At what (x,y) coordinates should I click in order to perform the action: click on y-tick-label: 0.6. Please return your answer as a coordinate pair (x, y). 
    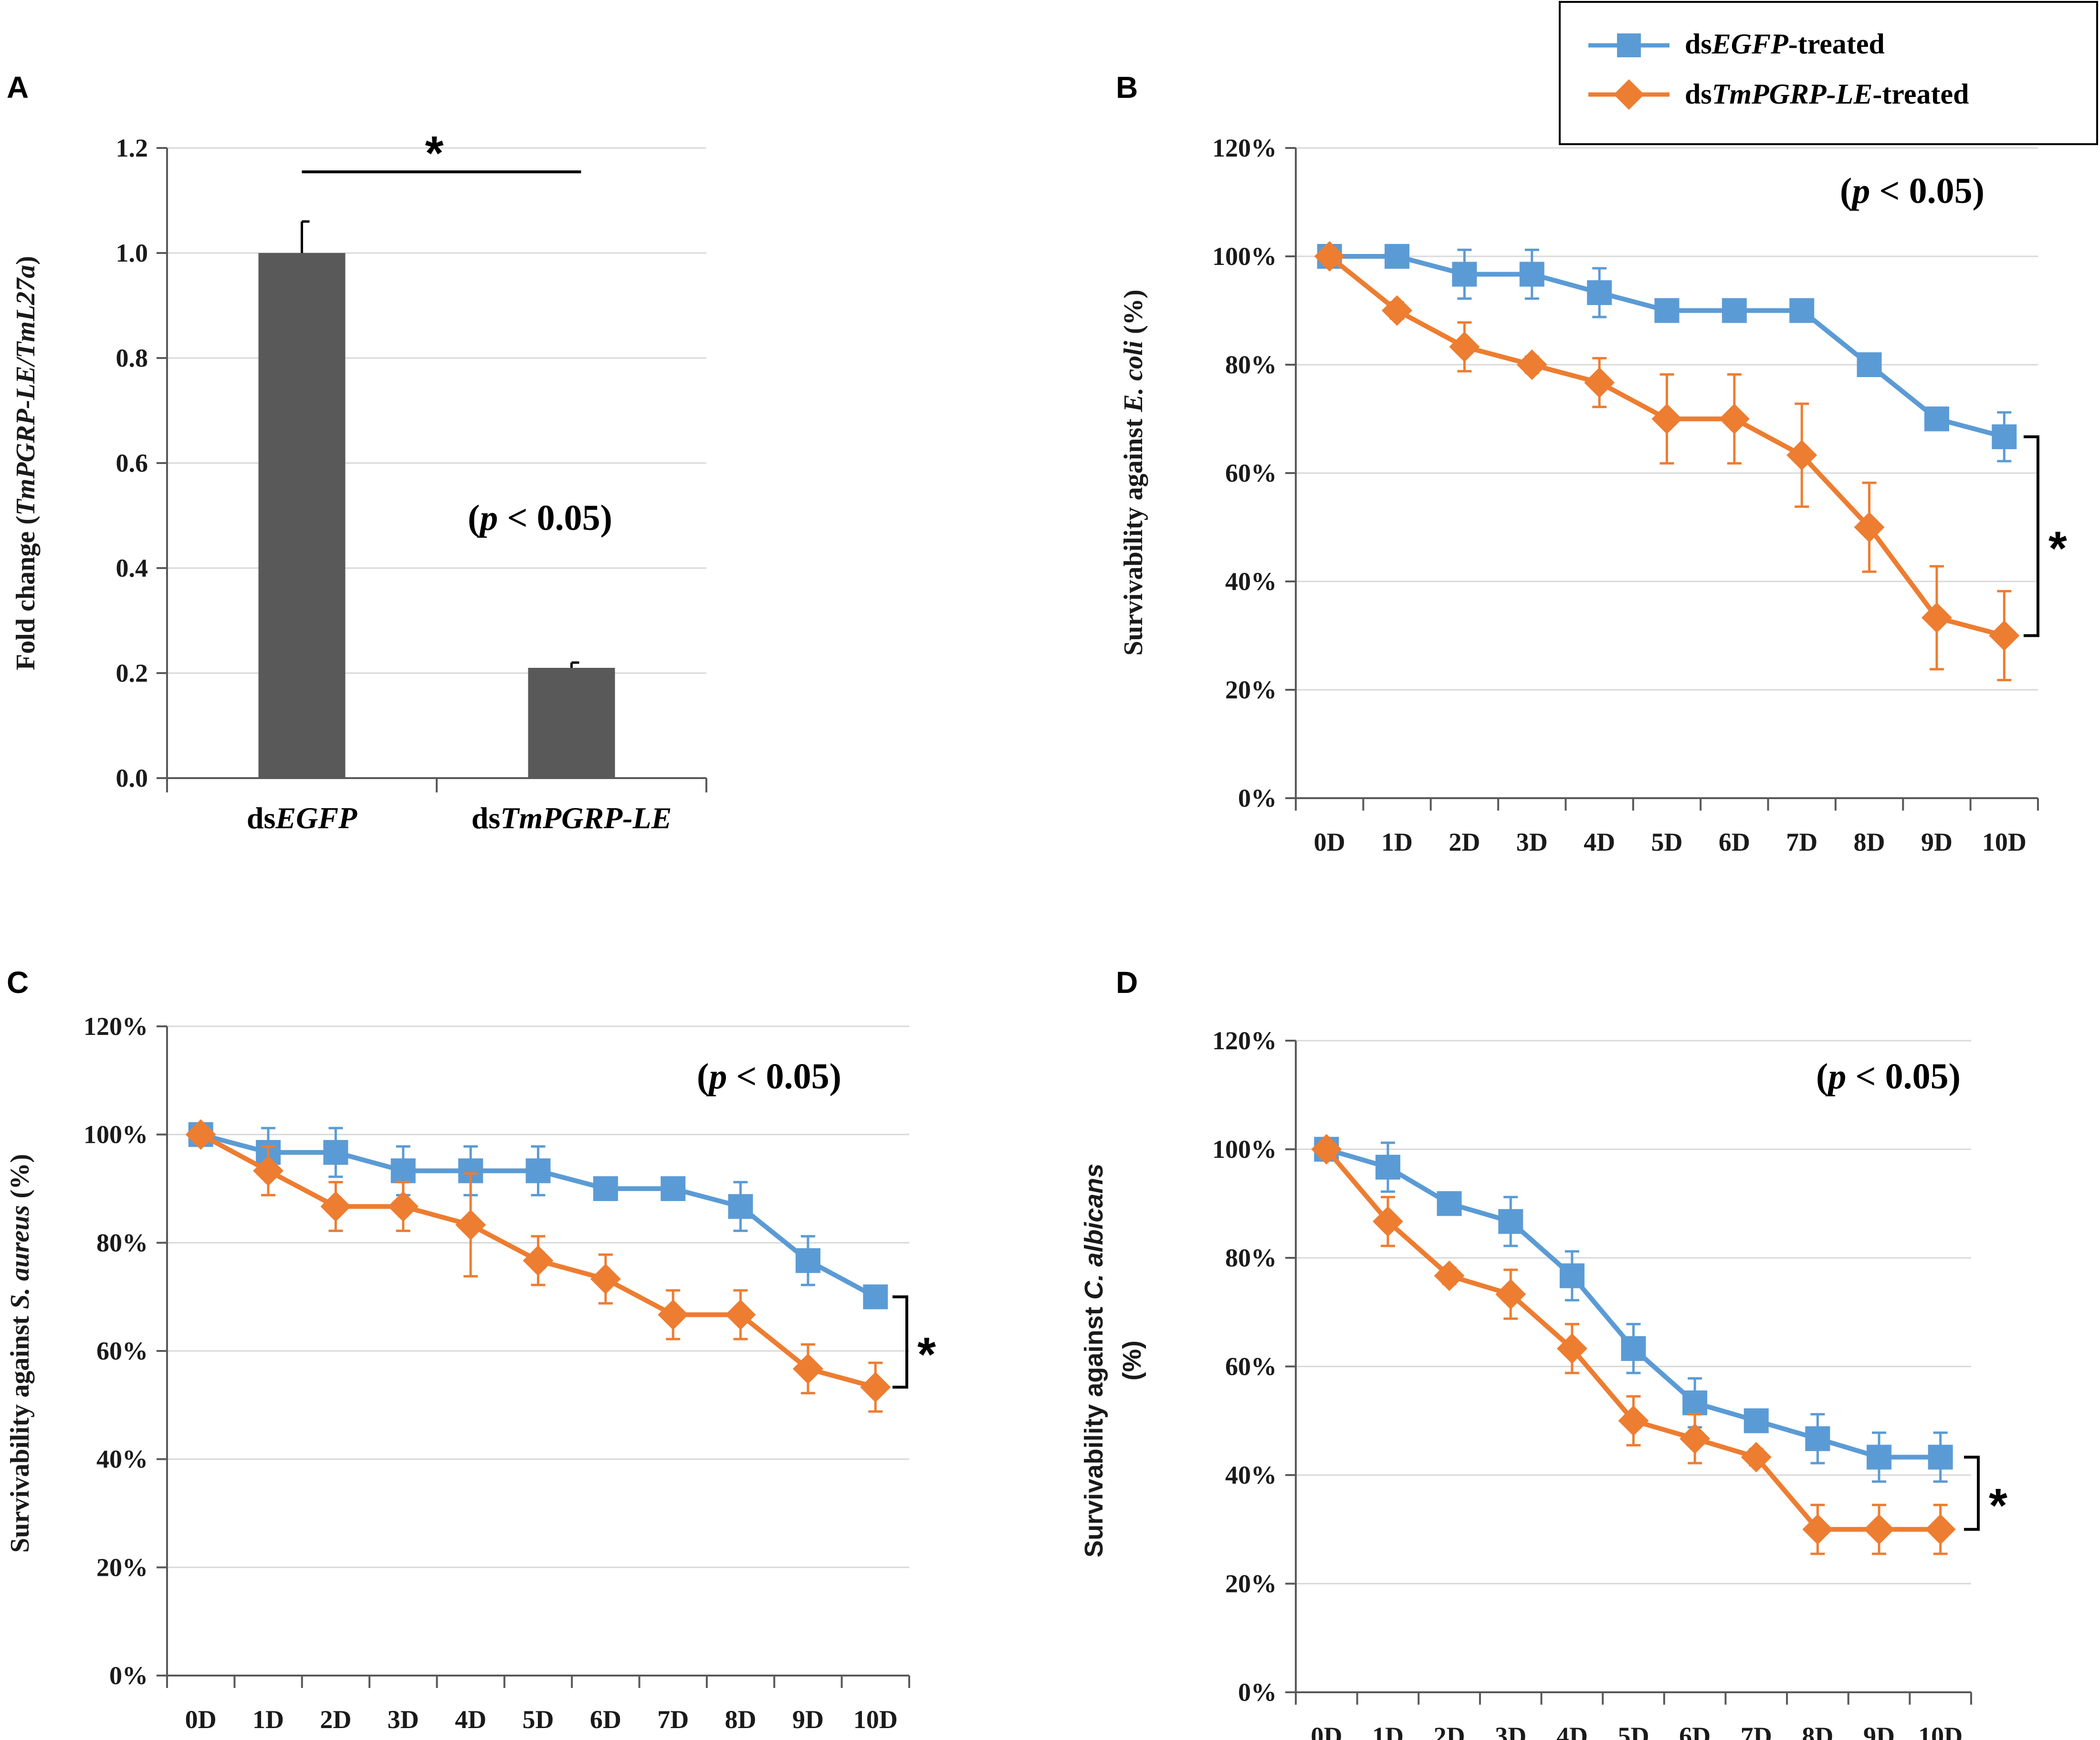
    Looking at the image, I should click on (132, 463).